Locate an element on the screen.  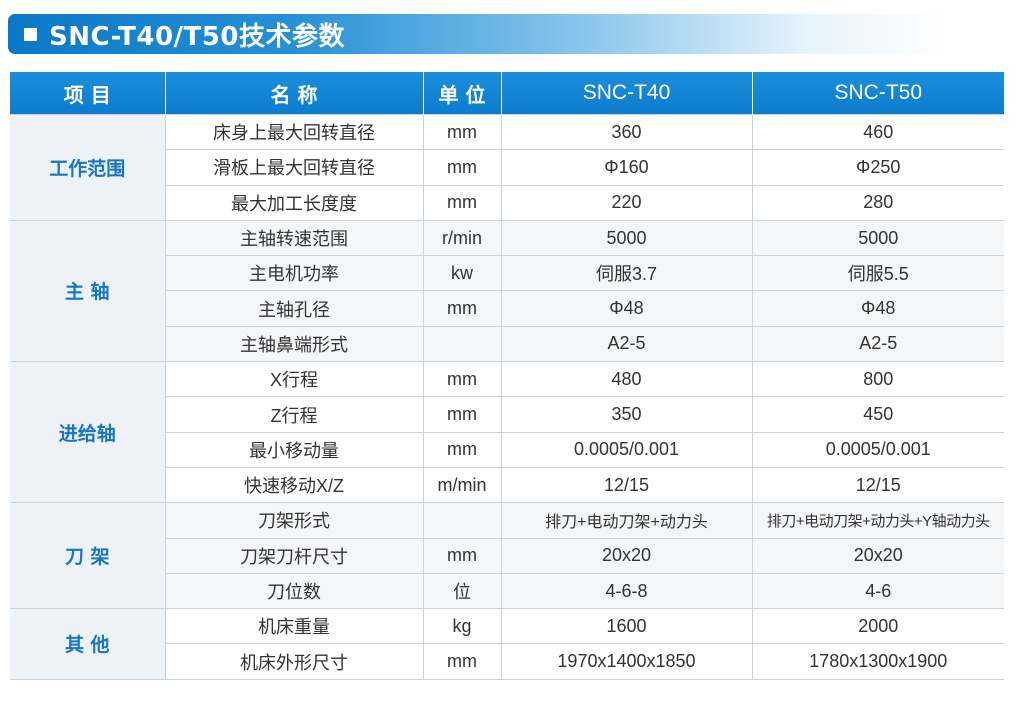
t40-value: 1970x1400x1850 is located at coordinates (626, 661).